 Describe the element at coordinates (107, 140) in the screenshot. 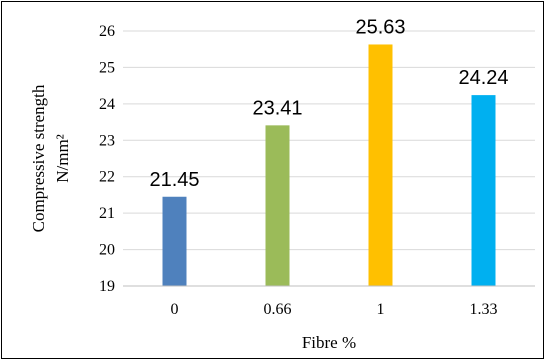

I see `y-tick-label: 23` at that location.